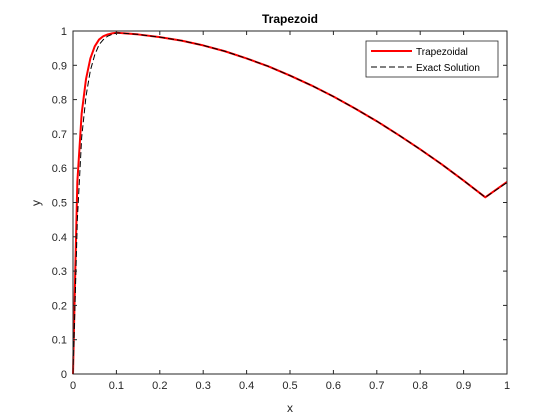 This screenshot has height=420, width=560. I want to click on y-tick-label: 0, so click(64, 375).